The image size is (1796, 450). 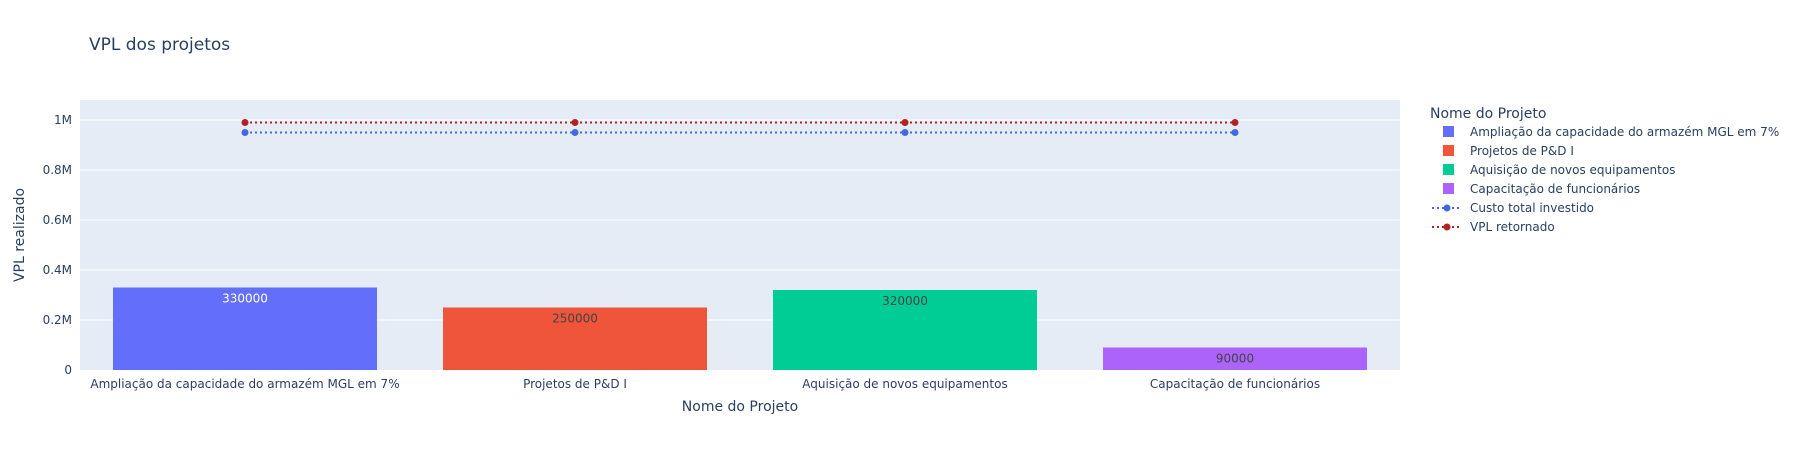 What do you see at coordinates (245, 299) in the screenshot?
I see `bar-value-label: 330000` at bounding box center [245, 299].